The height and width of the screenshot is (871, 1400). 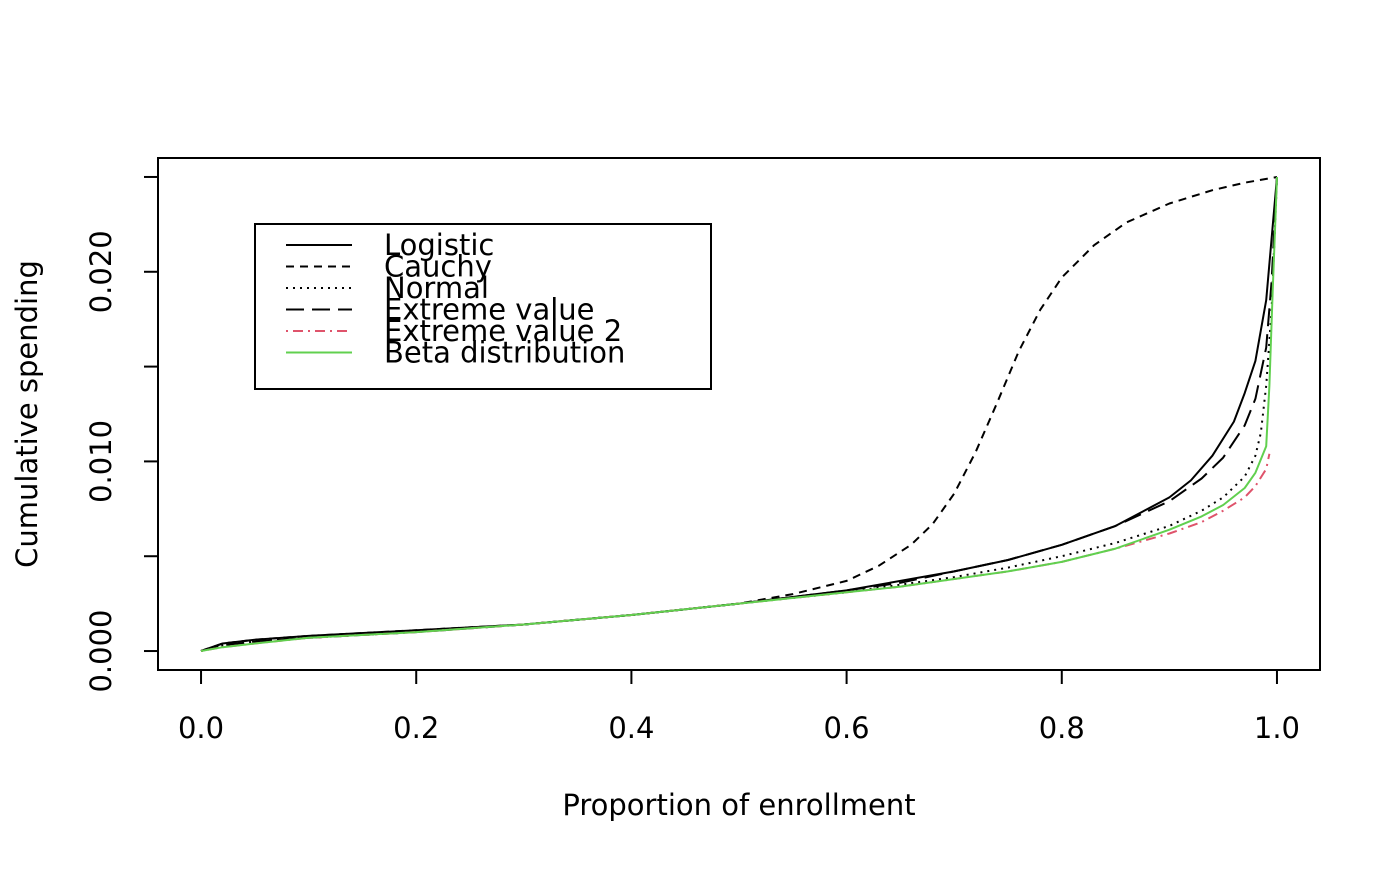 What do you see at coordinates (738, 805) in the screenshot?
I see `x-axis-title: Proportion of enrollment` at bounding box center [738, 805].